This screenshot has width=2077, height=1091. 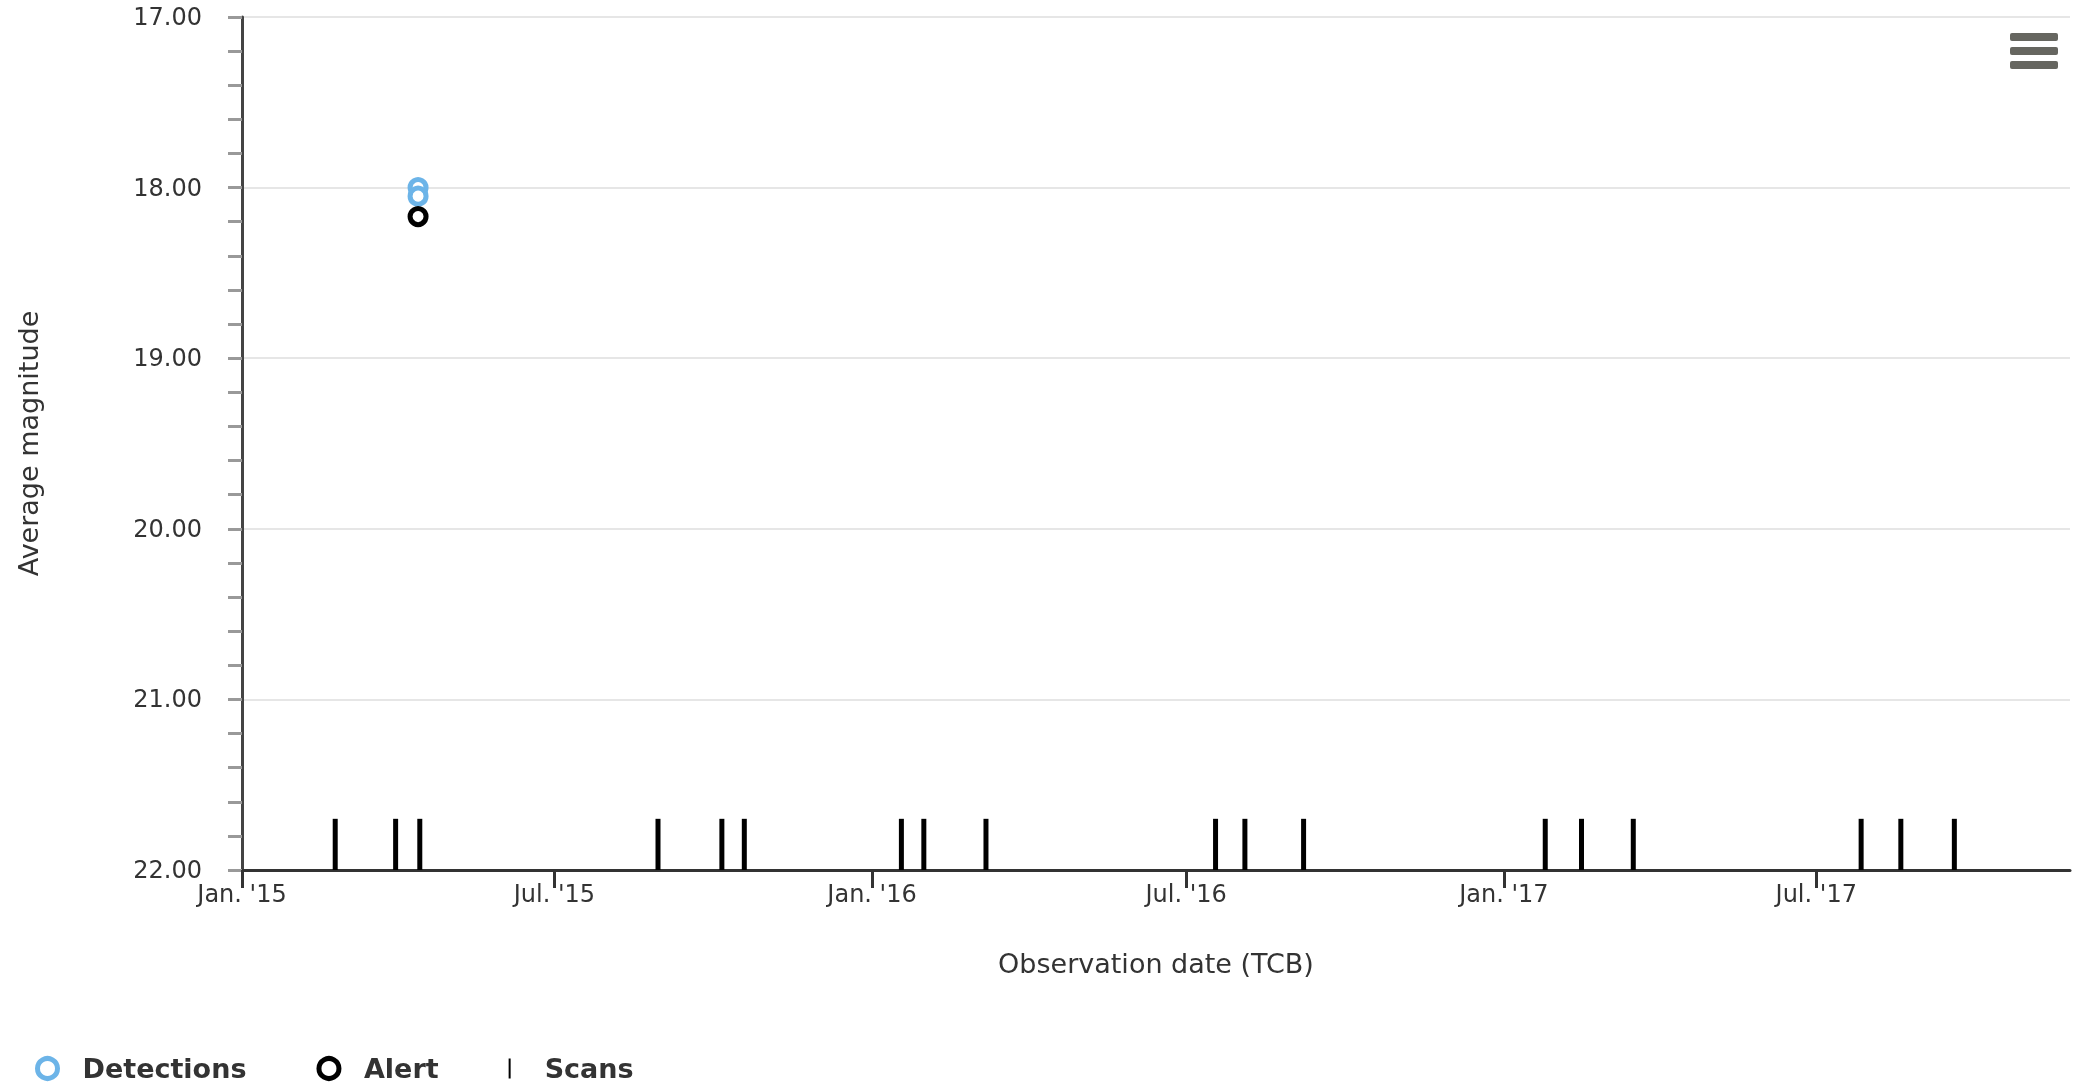 I want to click on legend-label: Alert, so click(x=401, y=1068).